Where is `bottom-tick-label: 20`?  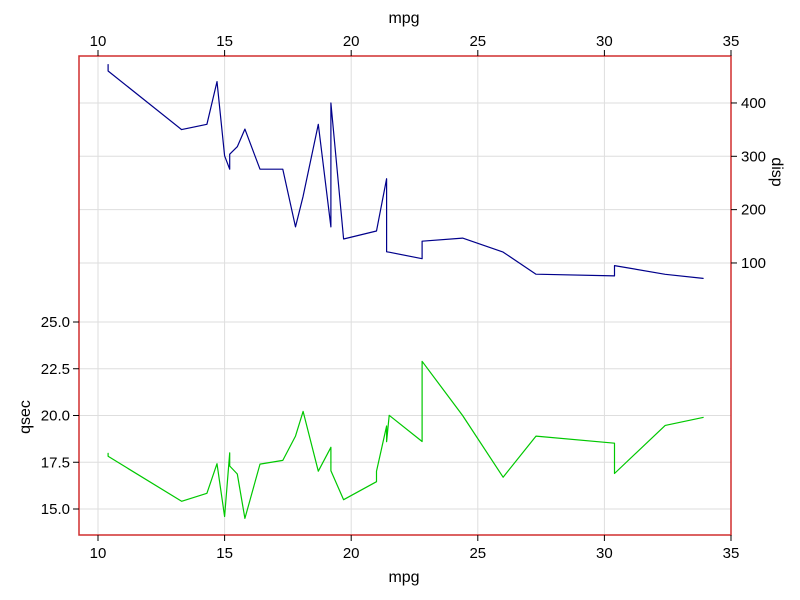 bottom-tick-label: 20 is located at coordinates (351, 553).